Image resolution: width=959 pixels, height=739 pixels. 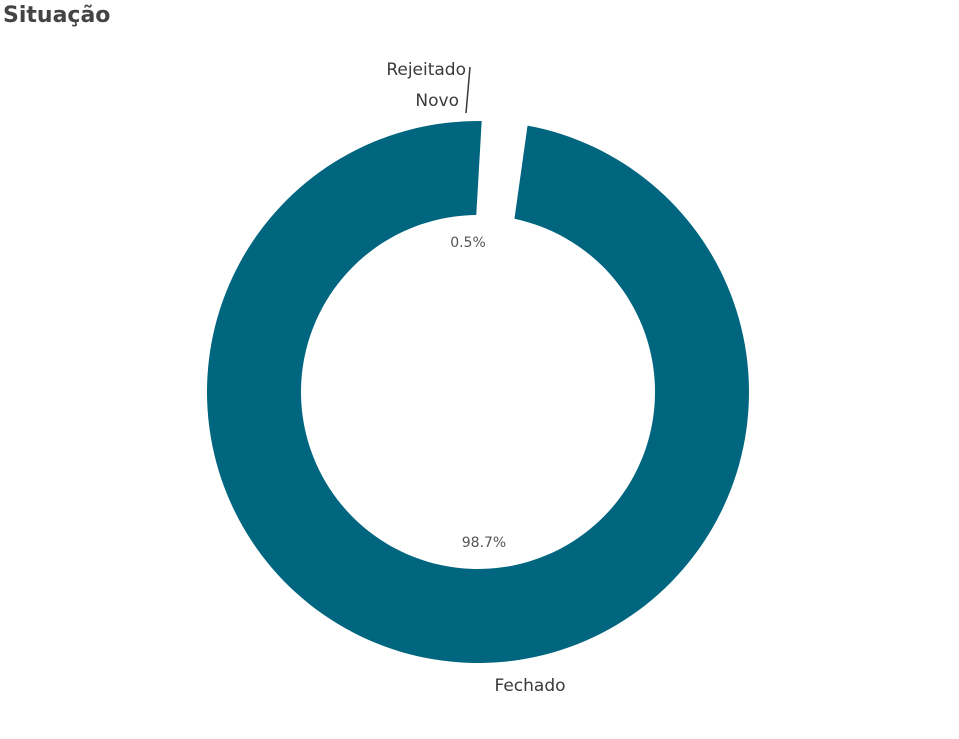 I want to click on slice-label-rejeitado: Rejeitado, so click(x=426, y=70).